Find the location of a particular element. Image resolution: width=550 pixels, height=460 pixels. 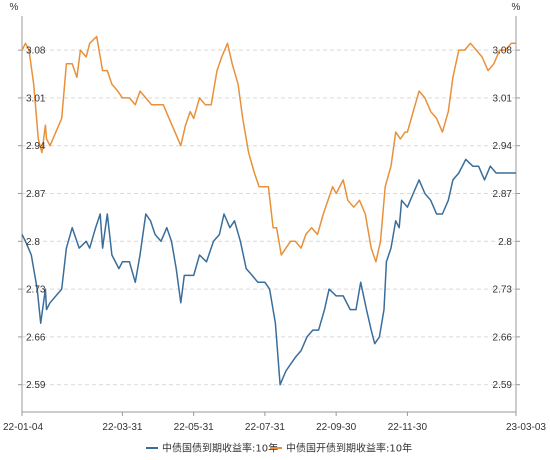

x-tick-label: 23-03-03 is located at coordinates (526, 427).